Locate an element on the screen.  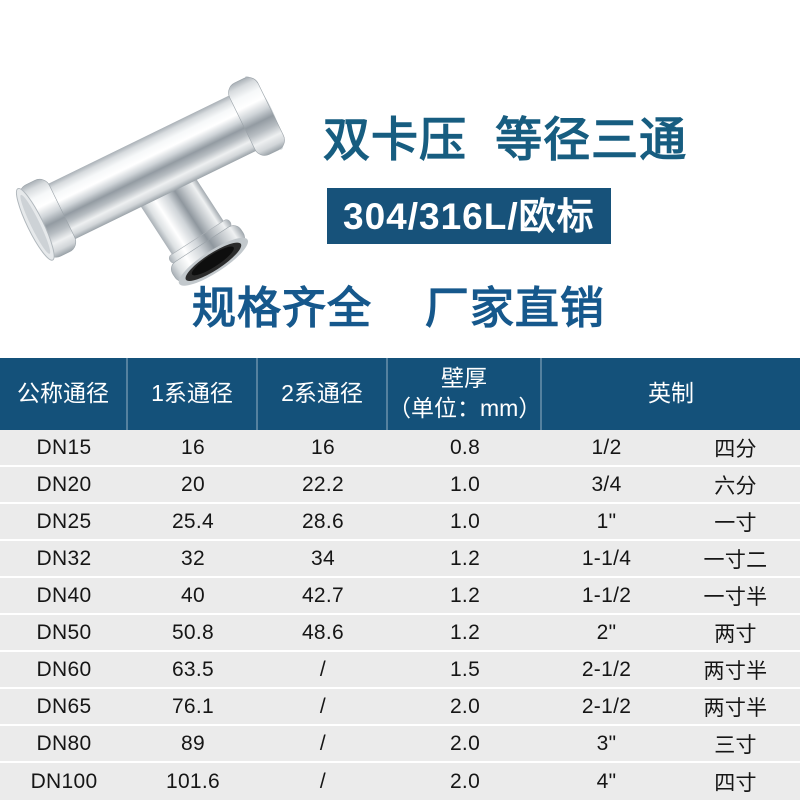
header-nominal-diameter: 公称通径 is located at coordinates (64, 394).